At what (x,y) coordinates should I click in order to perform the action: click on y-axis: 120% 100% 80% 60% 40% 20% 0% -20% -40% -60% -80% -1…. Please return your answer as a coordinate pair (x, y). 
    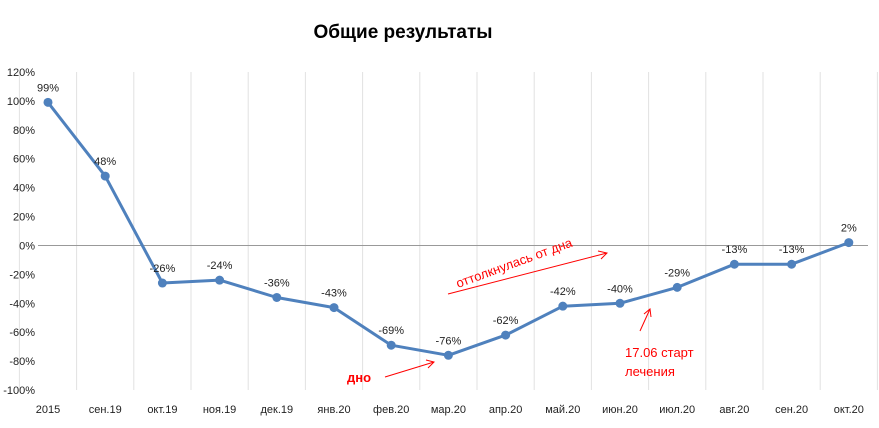
    Looking at the image, I should click on (19, 232).